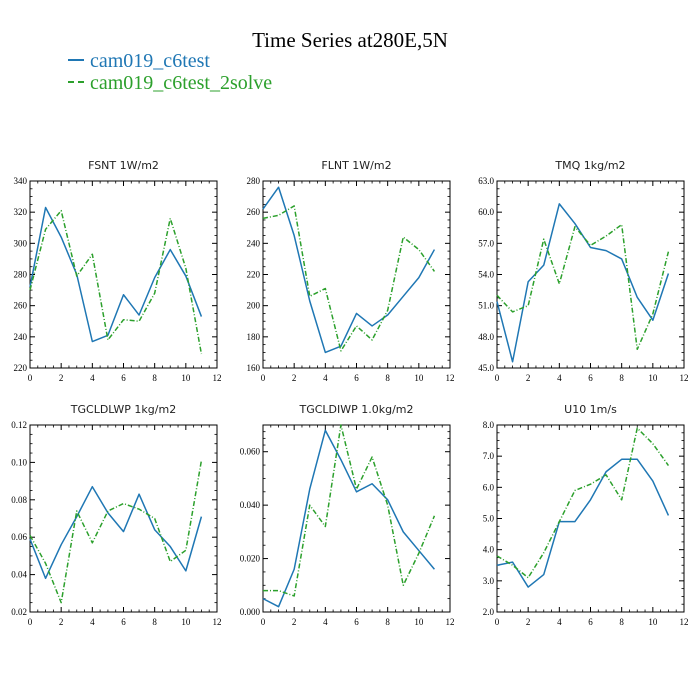 This screenshot has width=700, height=700. Describe the element at coordinates (486, 368) in the screenshot. I see `y-tick-label: 45.0` at that location.